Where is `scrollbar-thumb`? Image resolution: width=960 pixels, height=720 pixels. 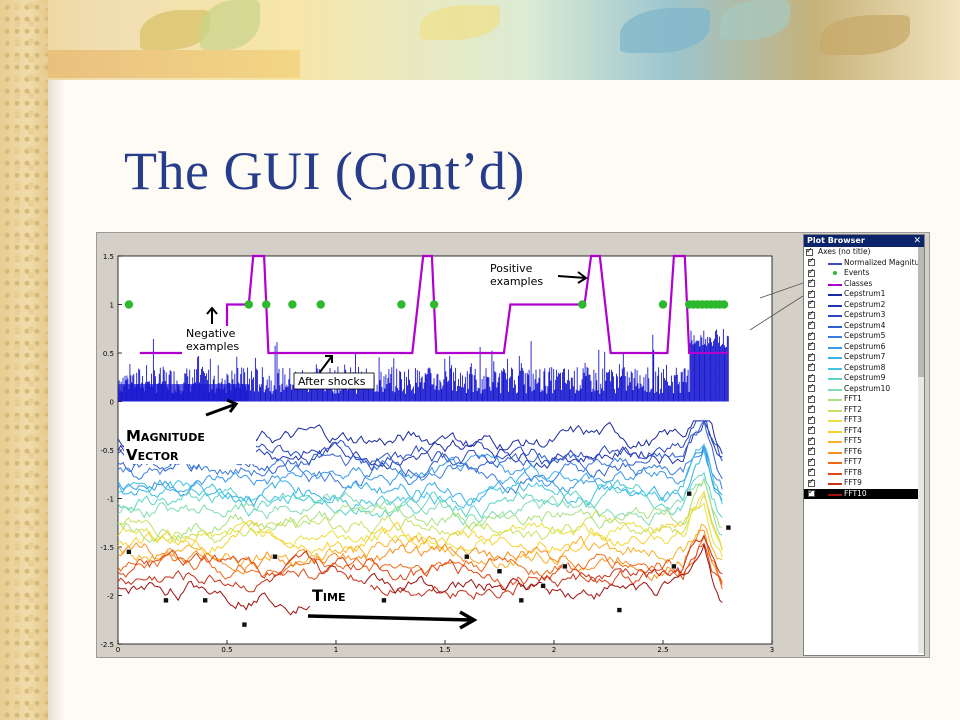 scrollbar-thumb is located at coordinates (921, 312).